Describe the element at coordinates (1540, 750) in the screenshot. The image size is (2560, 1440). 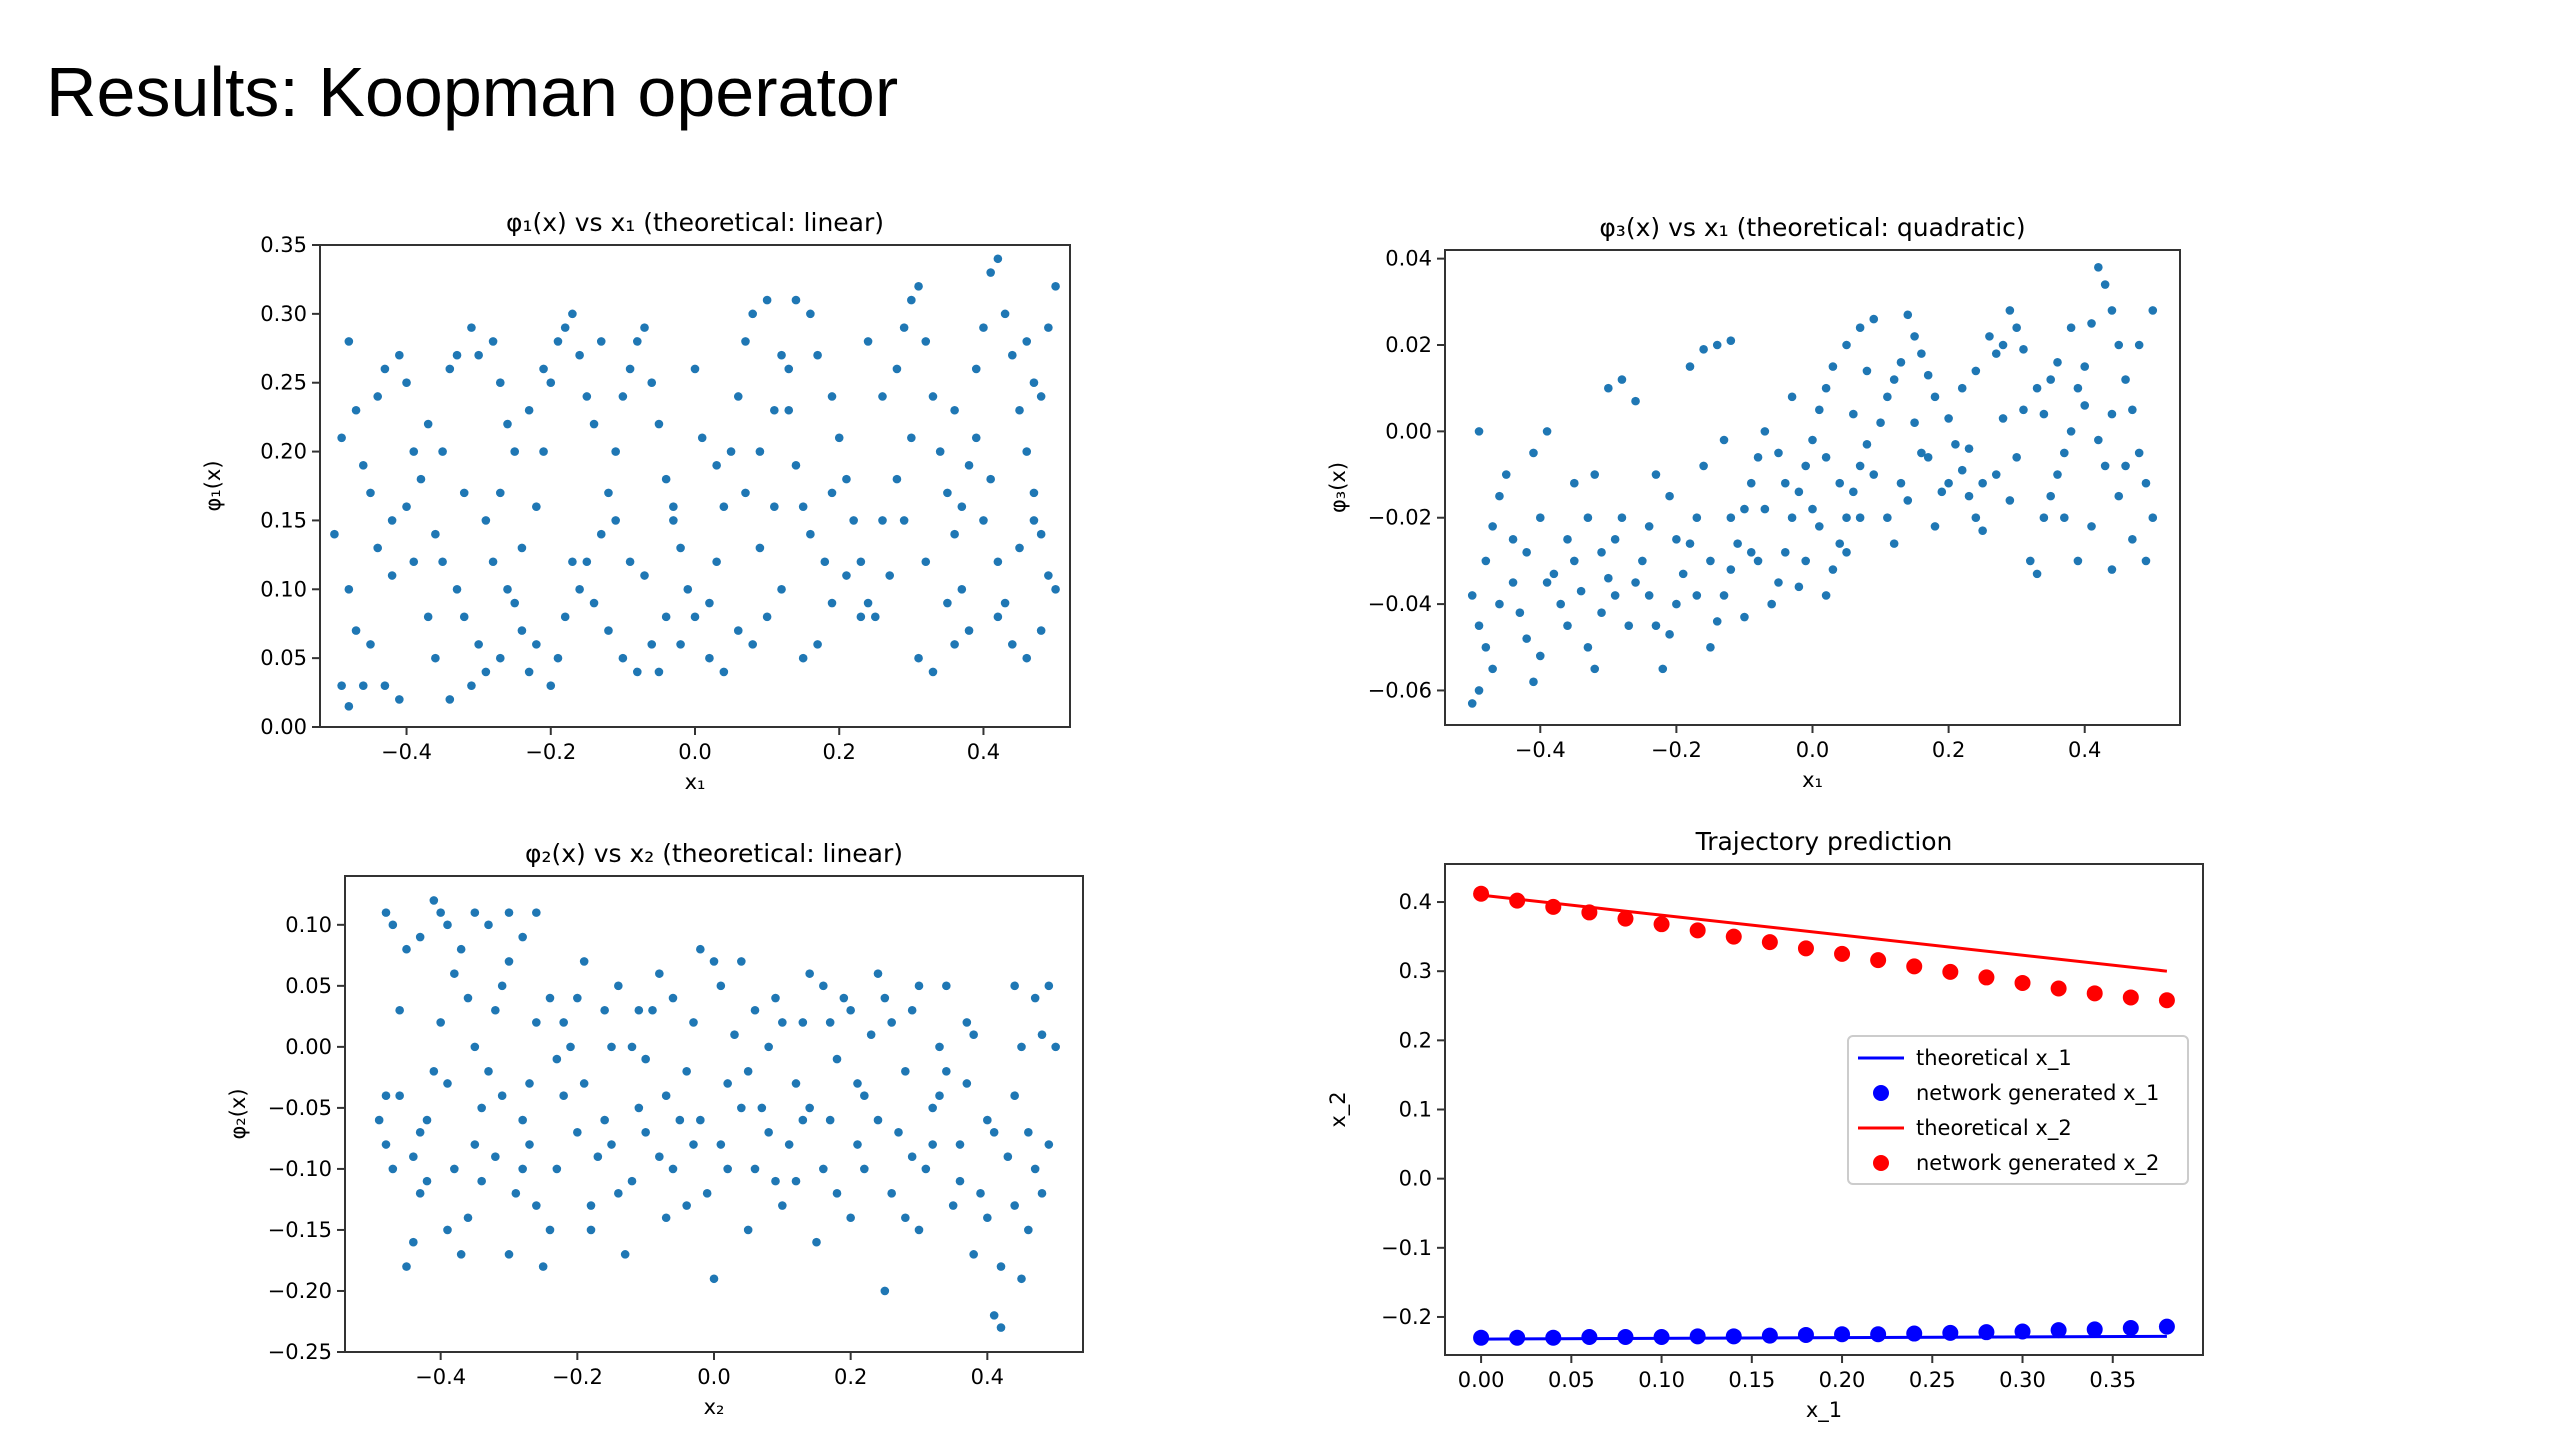
I see `x-tick-label: −0.4` at that location.